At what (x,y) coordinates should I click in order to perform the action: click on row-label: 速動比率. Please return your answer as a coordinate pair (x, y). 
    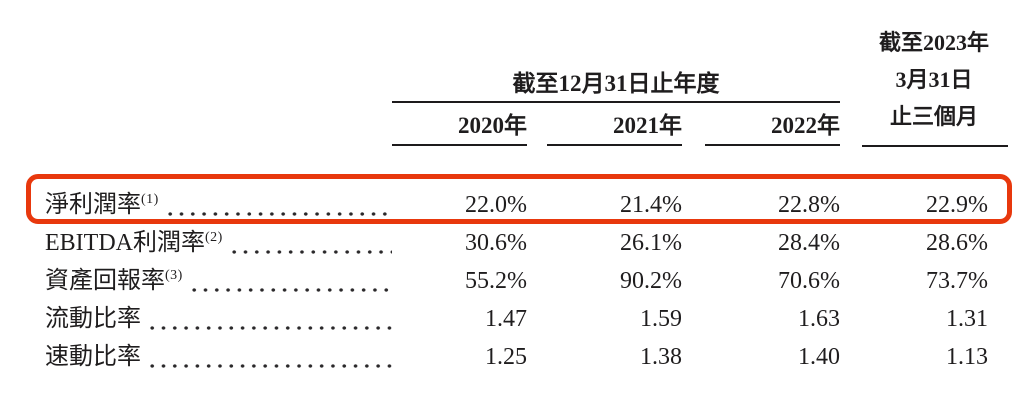
    Looking at the image, I should click on (219, 357).